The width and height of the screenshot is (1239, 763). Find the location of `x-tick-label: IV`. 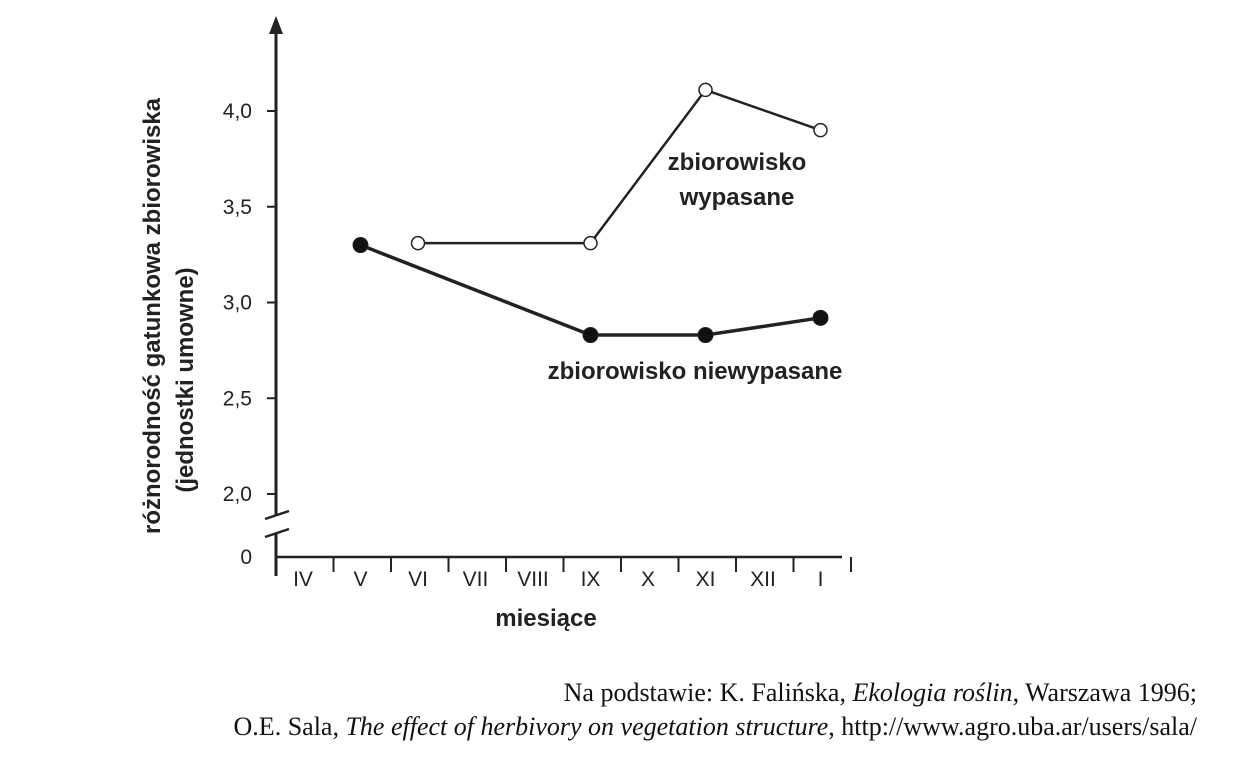

x-tick-label: IV is located at coordinates (303, 579).